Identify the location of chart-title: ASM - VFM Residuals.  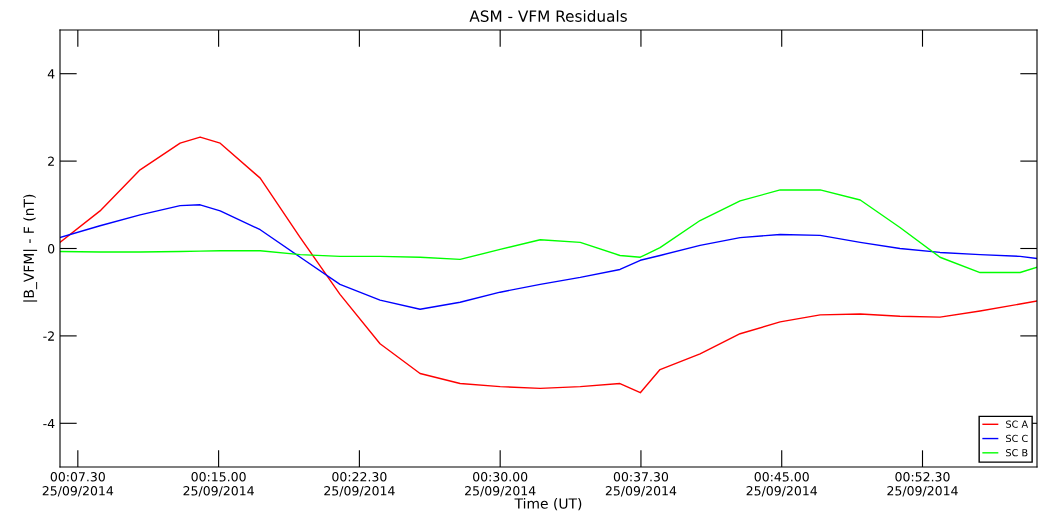
(548, 16).